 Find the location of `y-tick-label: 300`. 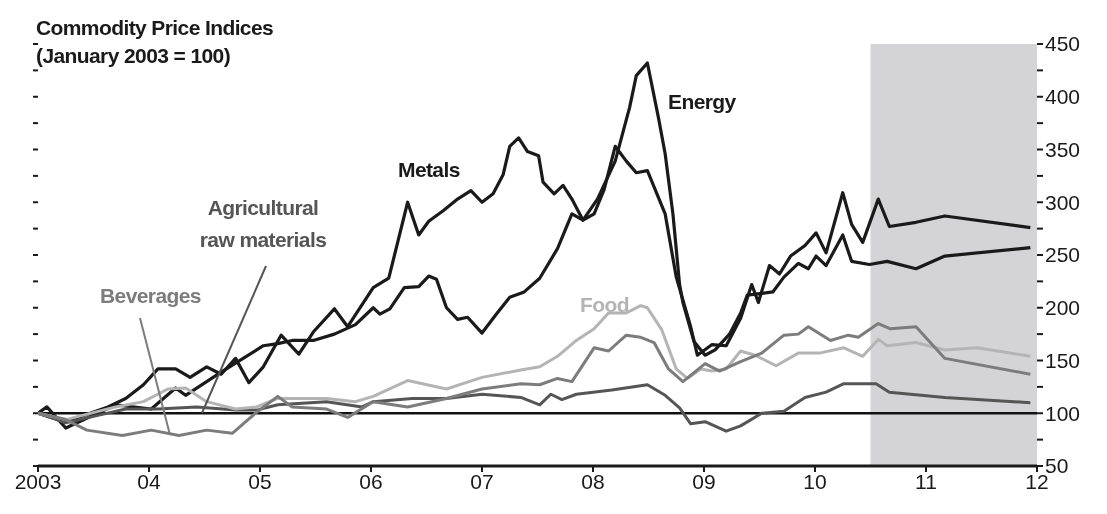

y-tick-label: 300 is located at coordinates (1063, 202).